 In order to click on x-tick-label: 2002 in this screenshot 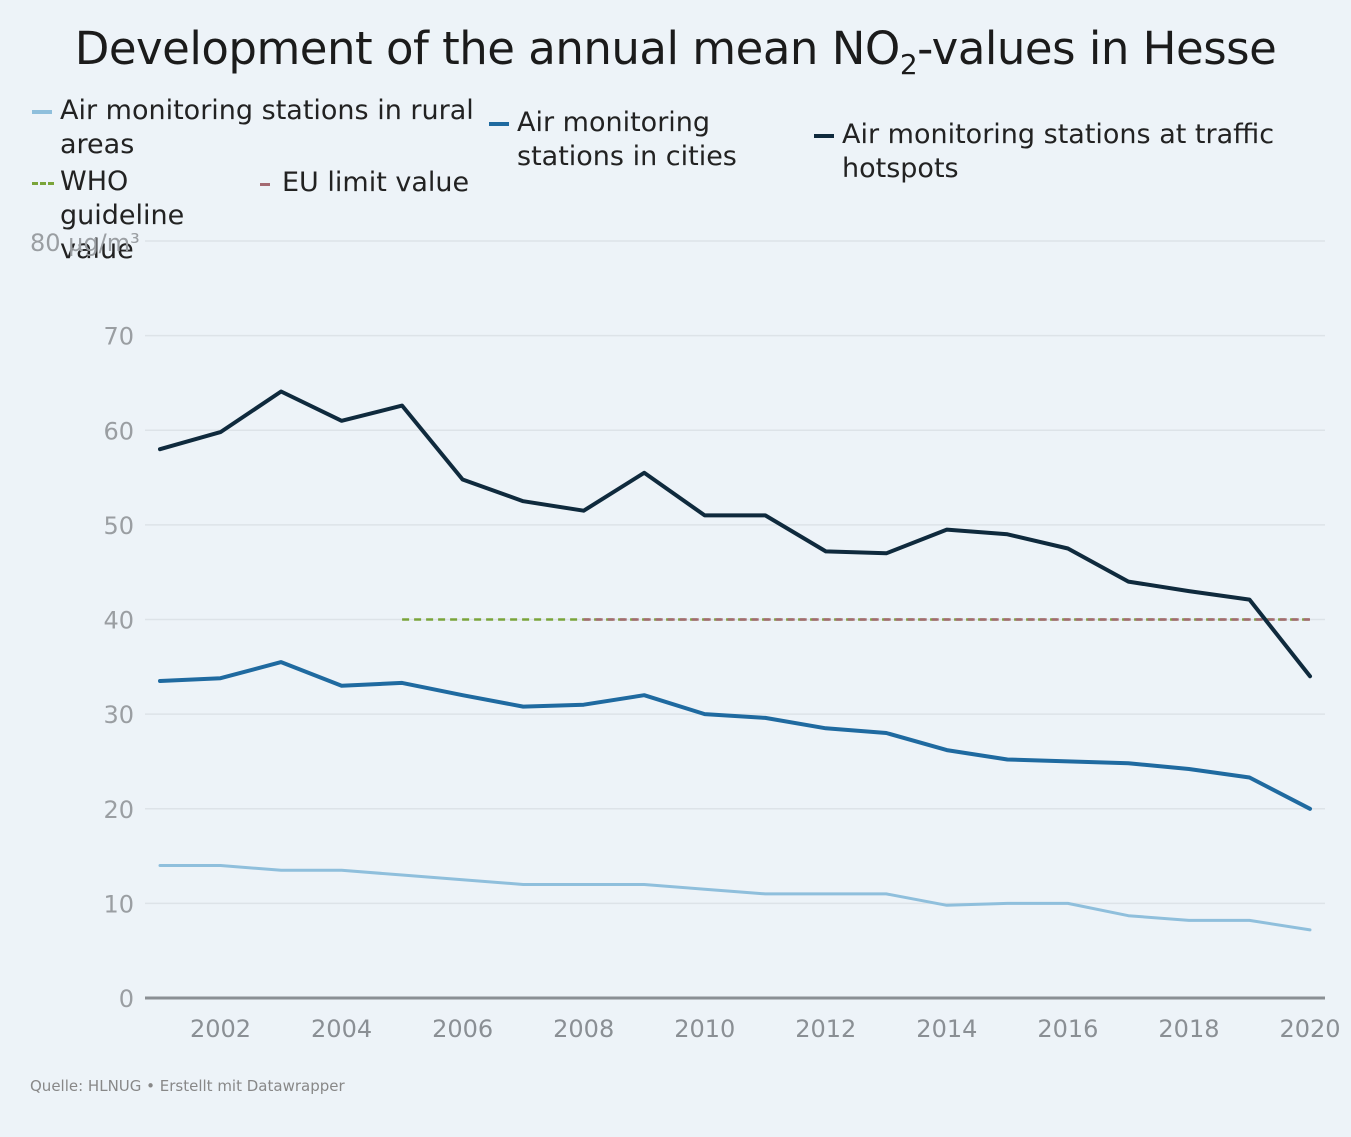, I will do `click(220, 1029)`.